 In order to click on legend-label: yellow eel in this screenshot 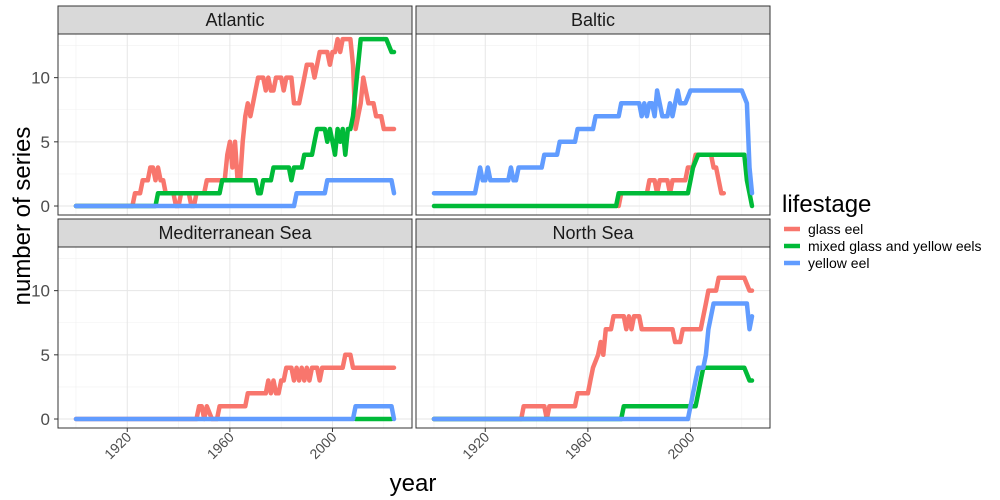, I will do `click(838, 263)`.